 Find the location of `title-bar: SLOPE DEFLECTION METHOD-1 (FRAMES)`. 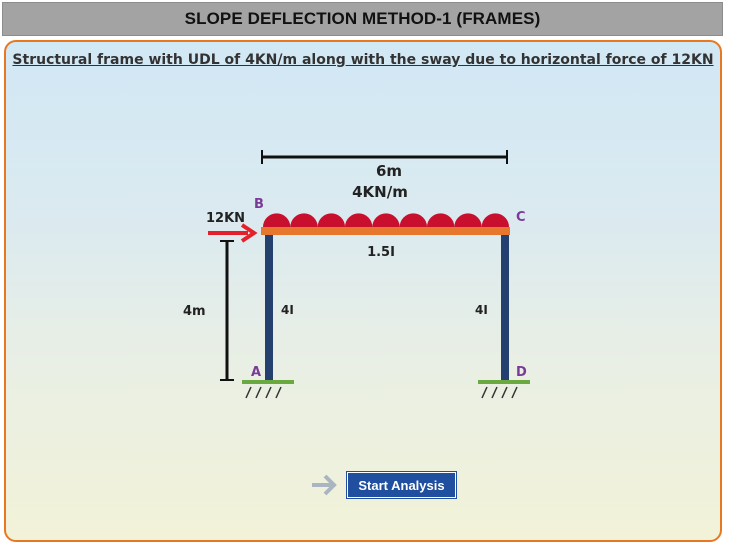

title-bar: SLOPE DEFLECTION METHOD-1 (FRAMES) is located at coordinates (362, 19).